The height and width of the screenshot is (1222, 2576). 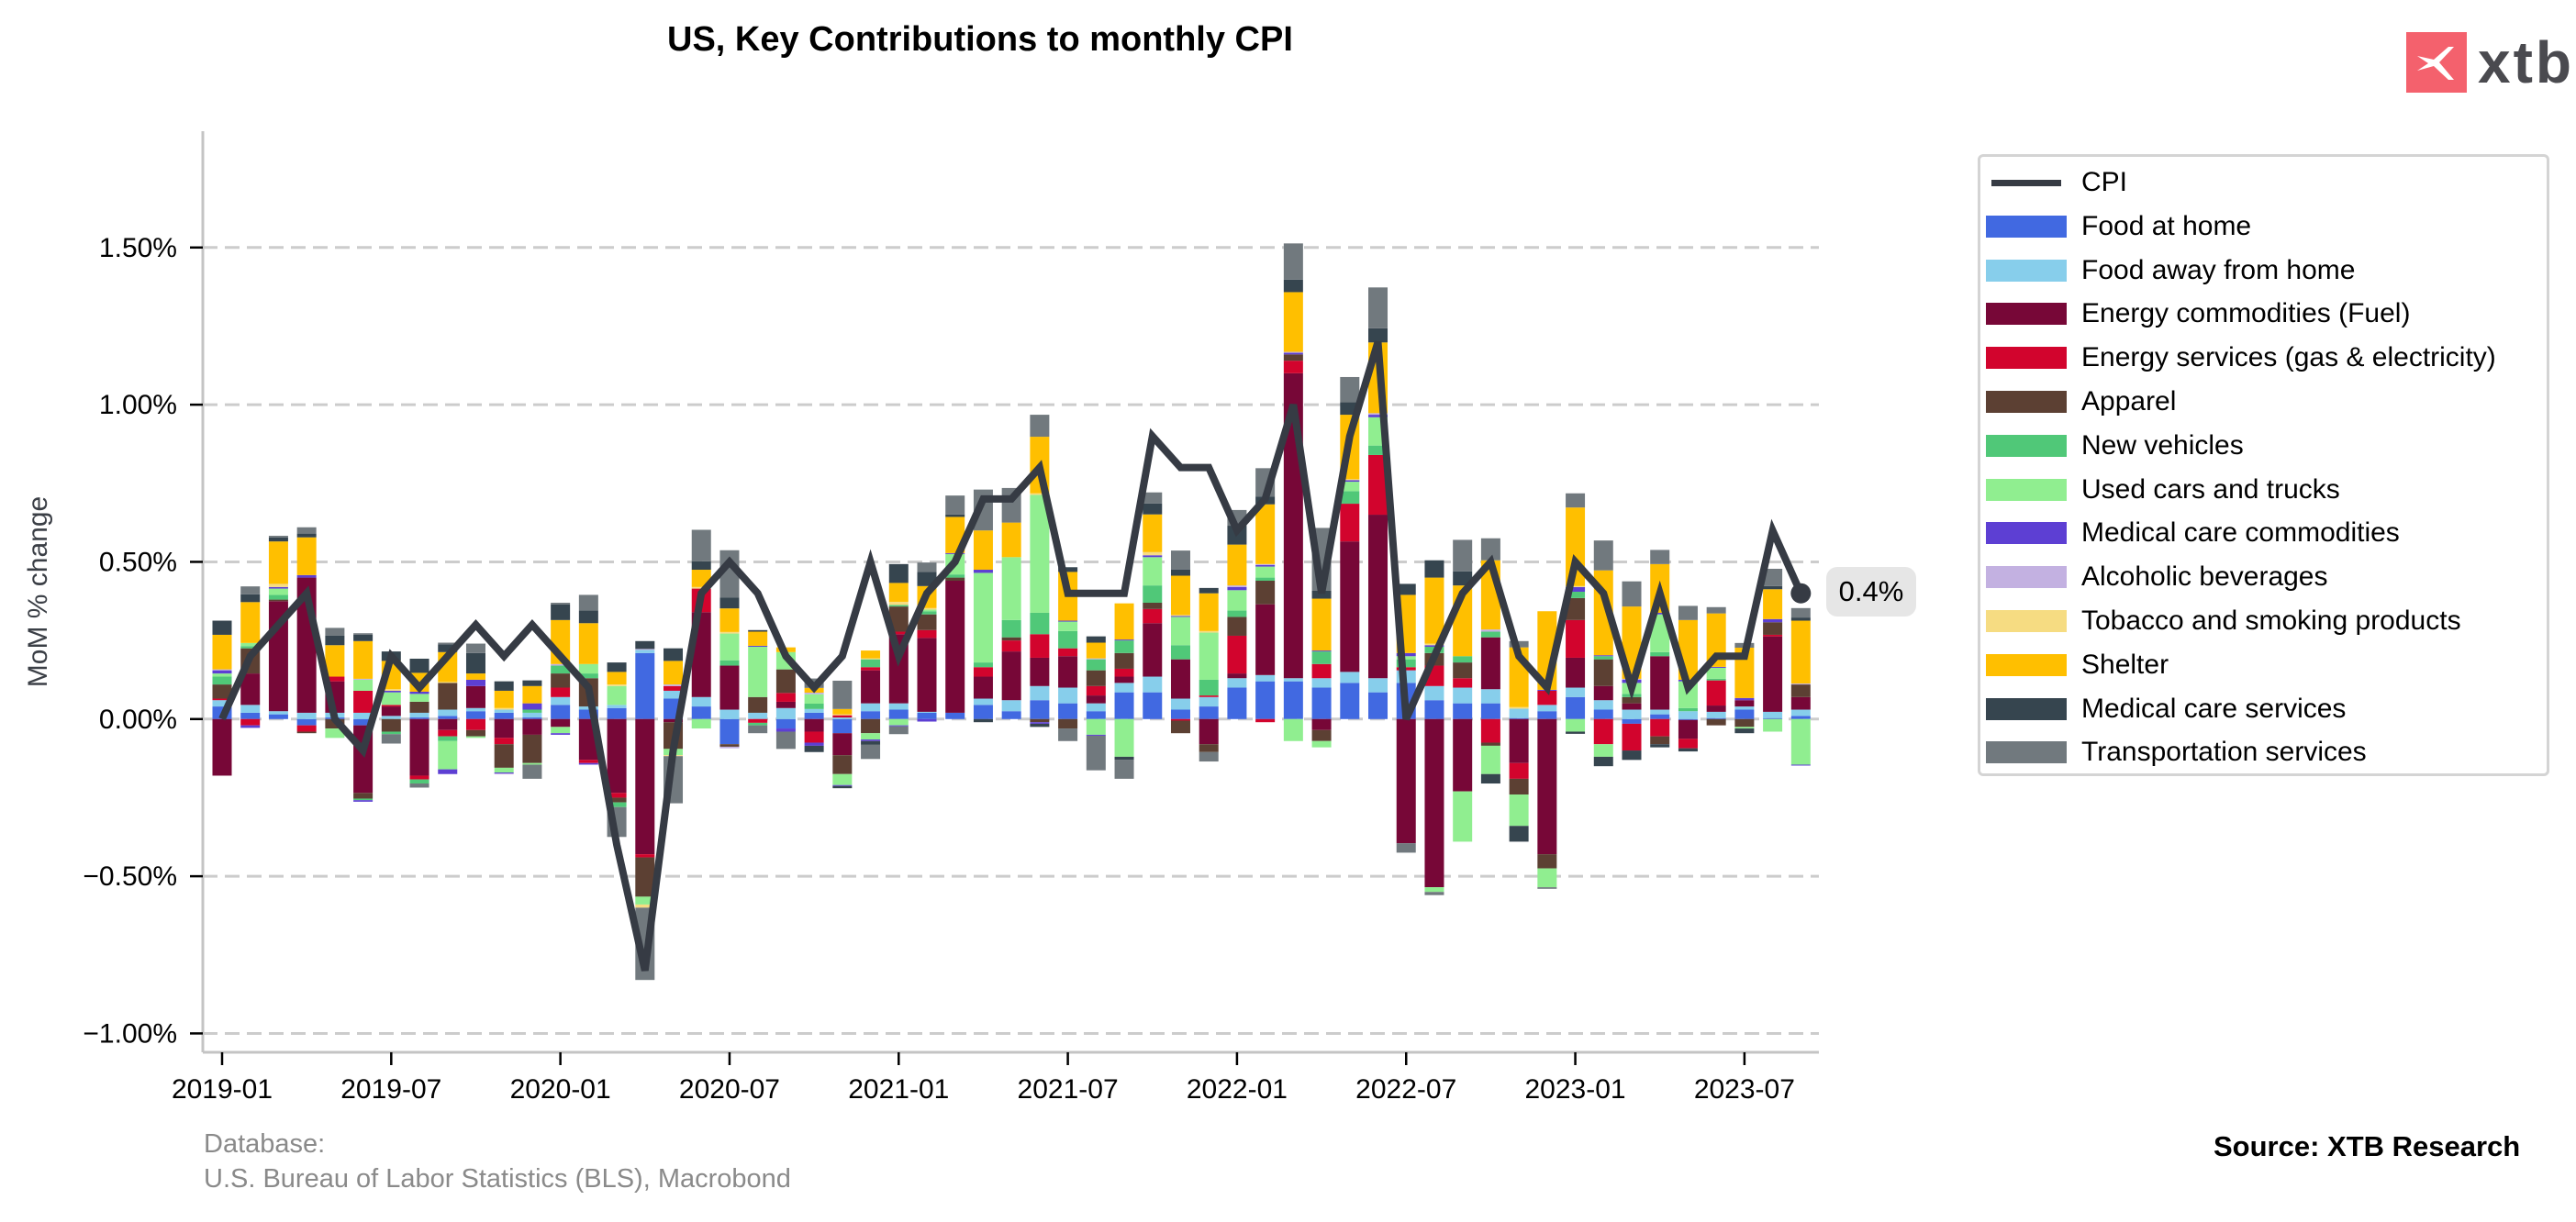 I want to click on cpi-last-point, so click(x=1801, y=593).